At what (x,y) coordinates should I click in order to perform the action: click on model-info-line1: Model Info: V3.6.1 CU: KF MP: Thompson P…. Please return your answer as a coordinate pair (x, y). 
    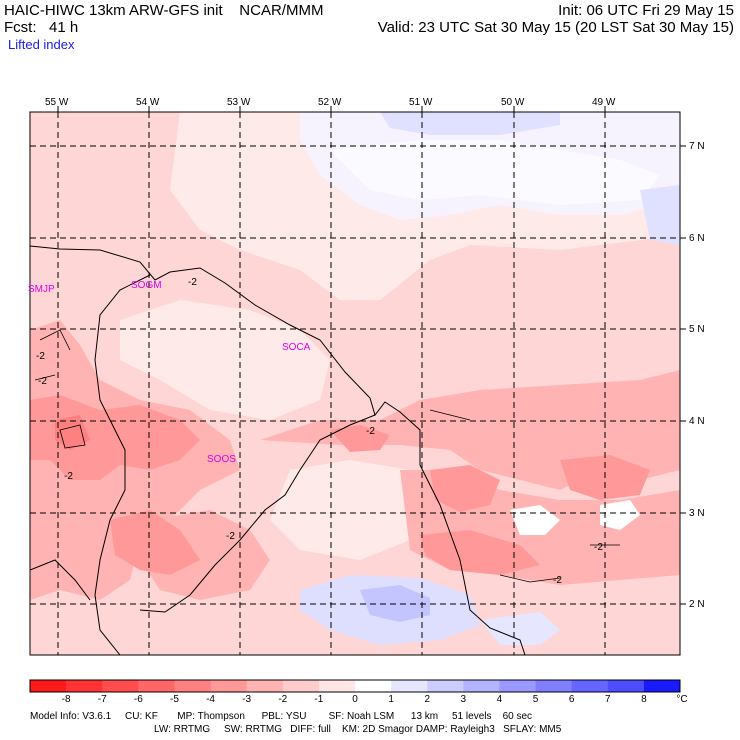
    Looking at the image, I should click on (281, 716).